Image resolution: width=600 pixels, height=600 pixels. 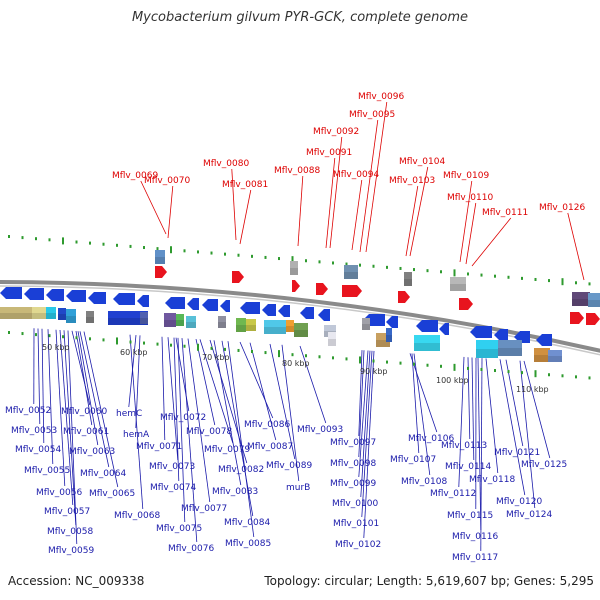 I want to click on bottom-gene-label: Mflv_0075, so click(x=179, y=529).